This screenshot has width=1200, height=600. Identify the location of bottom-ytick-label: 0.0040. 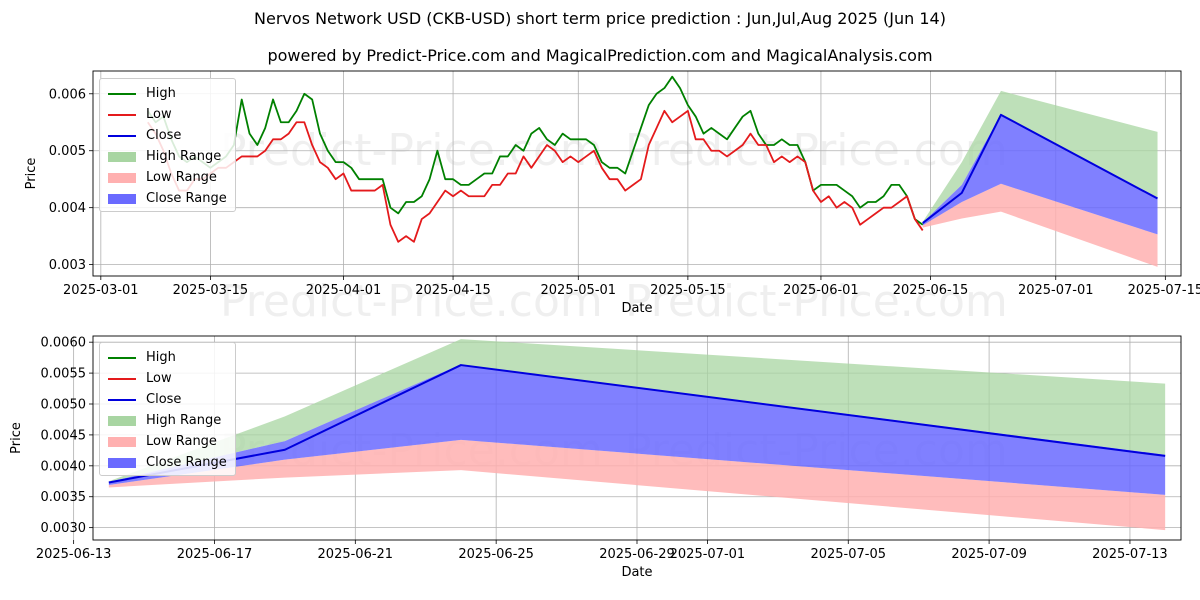
(64, 466).